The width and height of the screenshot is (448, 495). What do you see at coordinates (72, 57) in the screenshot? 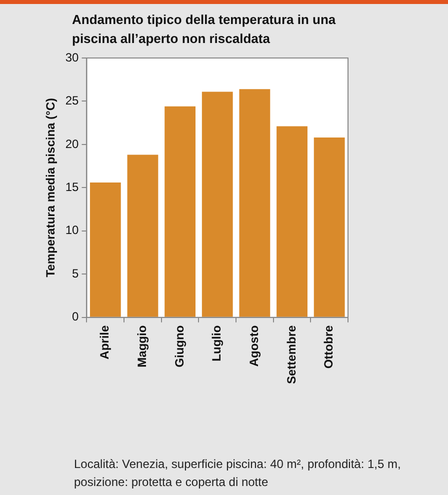
I see `y-tick-label: 30` at bounding box center [72, 57].